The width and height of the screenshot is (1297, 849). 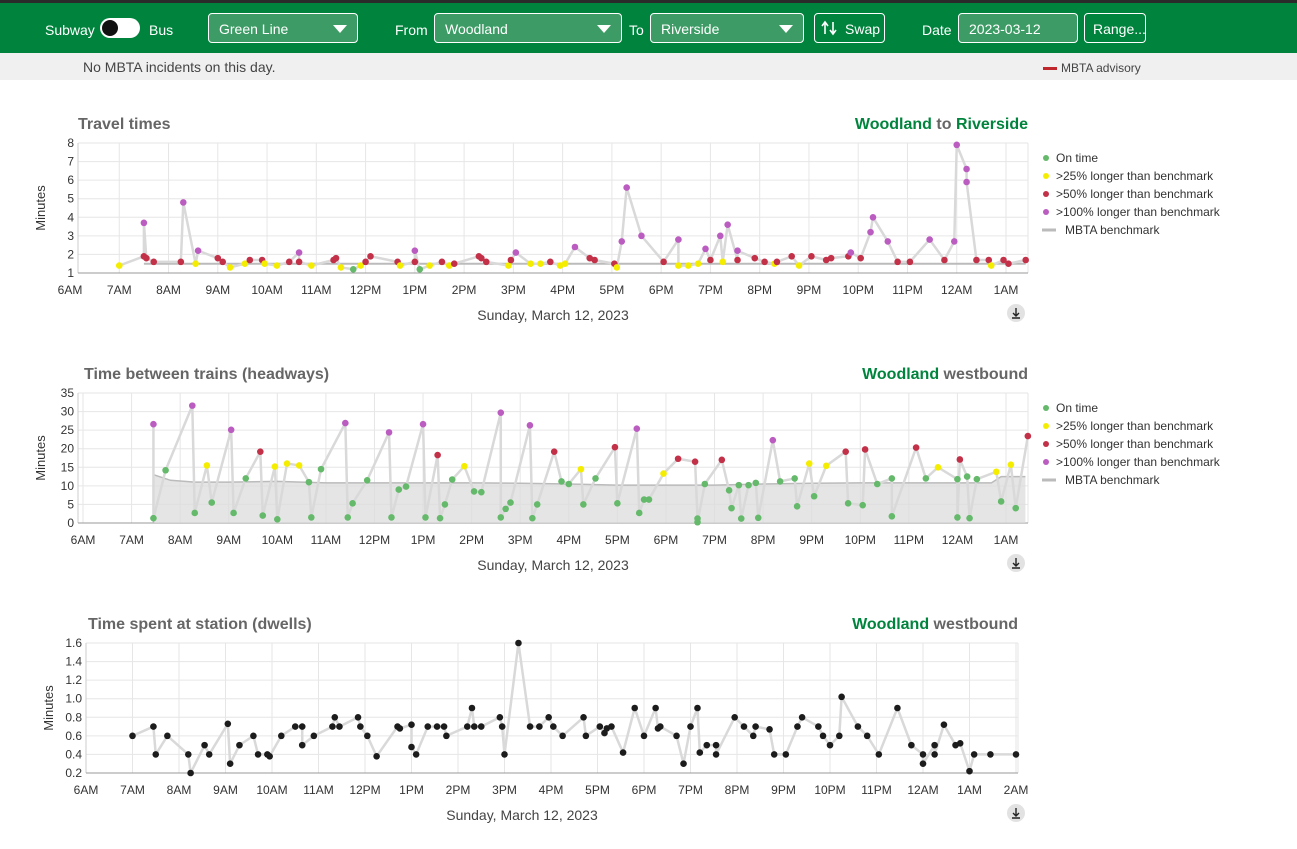 I want to click on y-tick-label: 0, so click(x=70, y=523).